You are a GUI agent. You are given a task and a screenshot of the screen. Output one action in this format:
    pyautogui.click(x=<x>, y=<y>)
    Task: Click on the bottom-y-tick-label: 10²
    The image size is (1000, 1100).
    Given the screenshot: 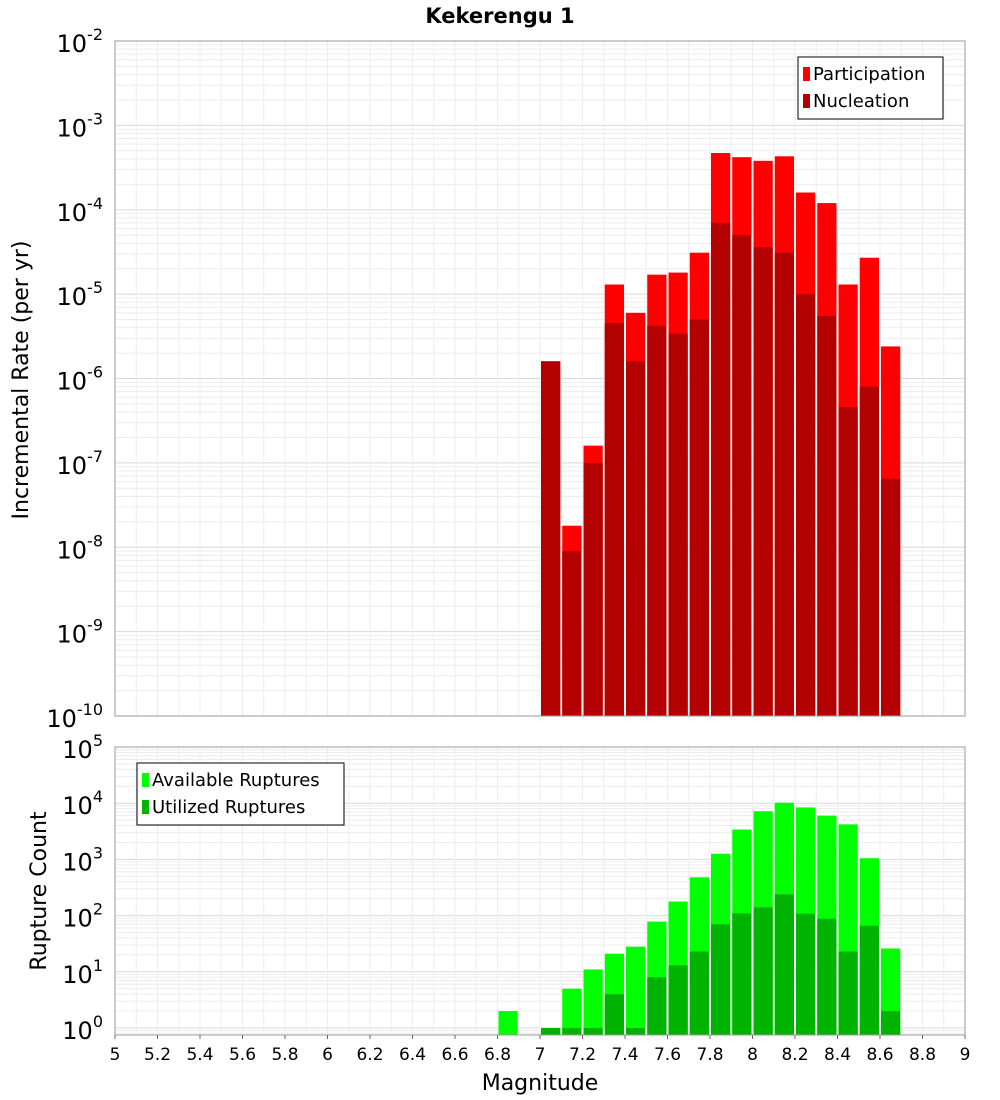 What is the action you would take?
    pyautogui.click(x=82, y=916)
    